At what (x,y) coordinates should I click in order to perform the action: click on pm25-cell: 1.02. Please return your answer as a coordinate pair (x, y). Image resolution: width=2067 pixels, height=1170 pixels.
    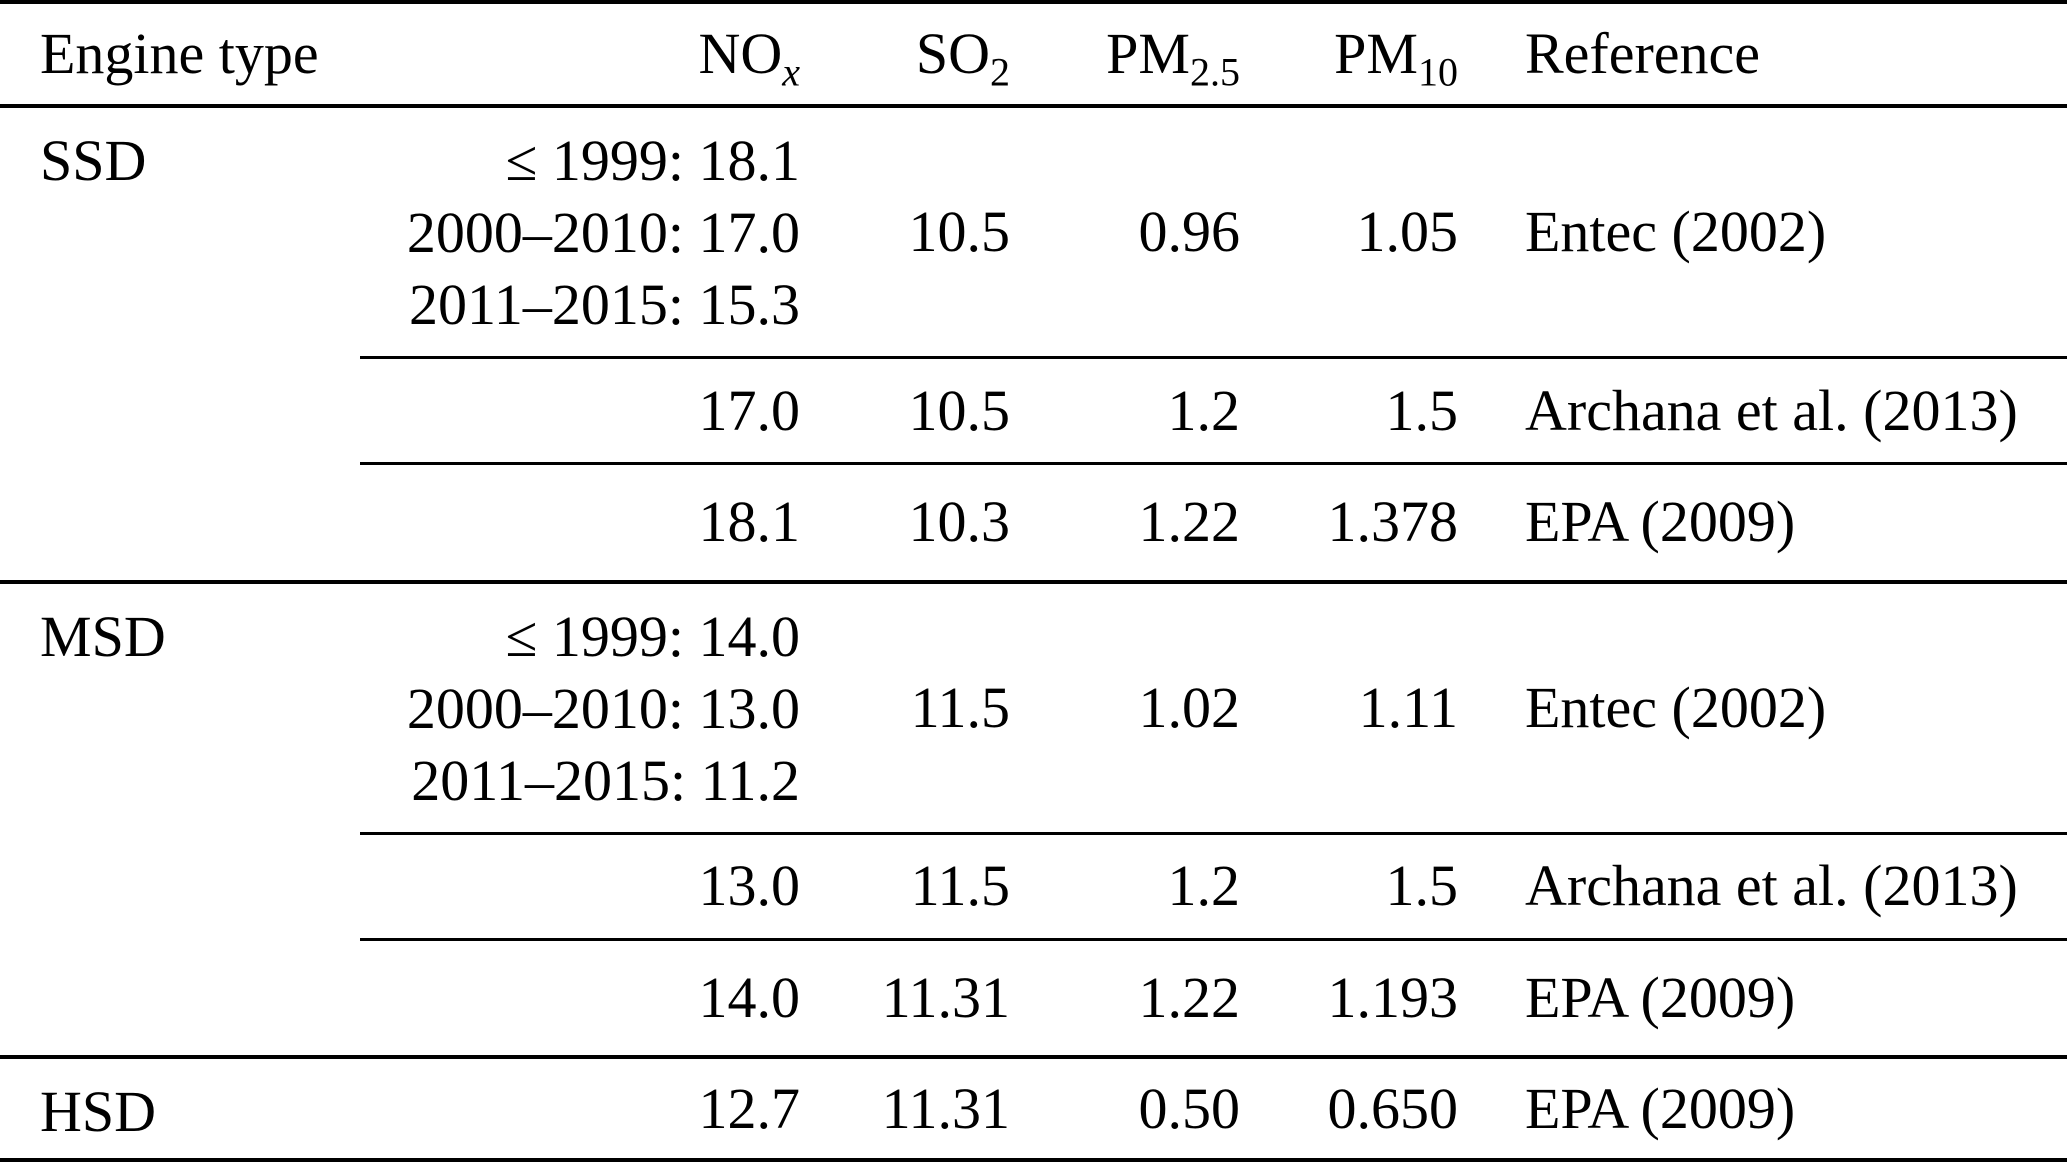
    Looking at the image, I should click on (1125, 707).